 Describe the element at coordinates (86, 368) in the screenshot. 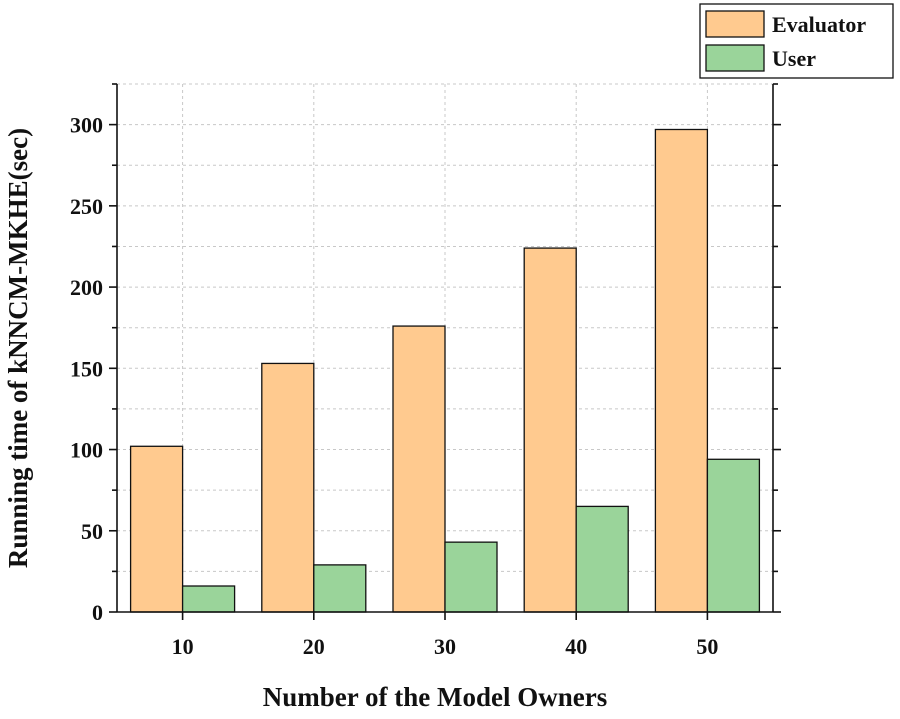

I see `y-tick-label: 150` at that location.